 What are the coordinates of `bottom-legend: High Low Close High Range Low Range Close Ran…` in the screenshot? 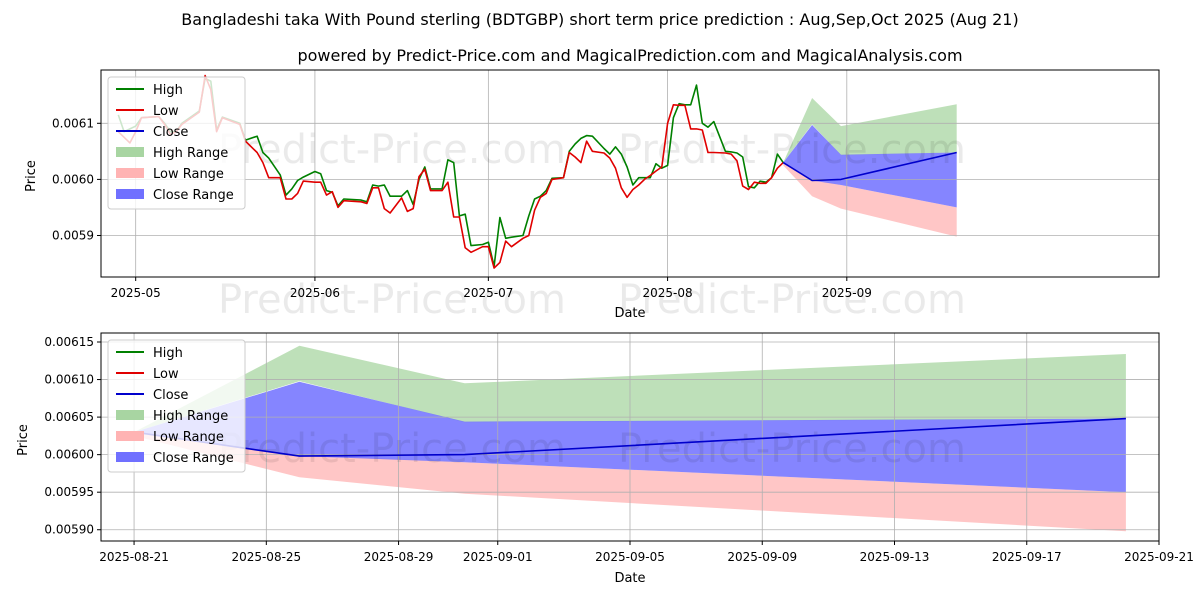 It's located at (176, 406).